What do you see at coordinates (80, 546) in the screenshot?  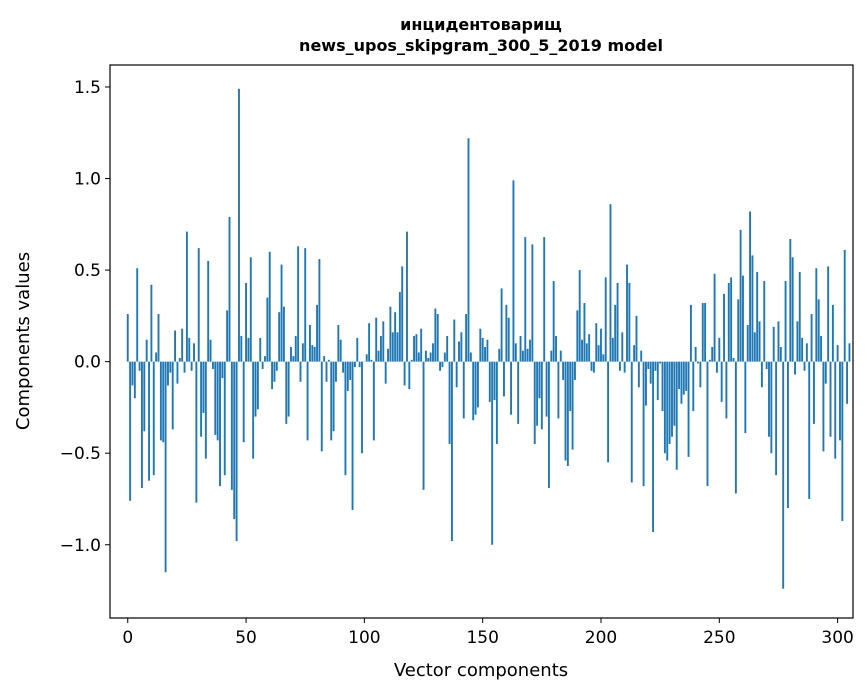 I see `y-tick-label: −1.0` at bounding box center [80, 546].